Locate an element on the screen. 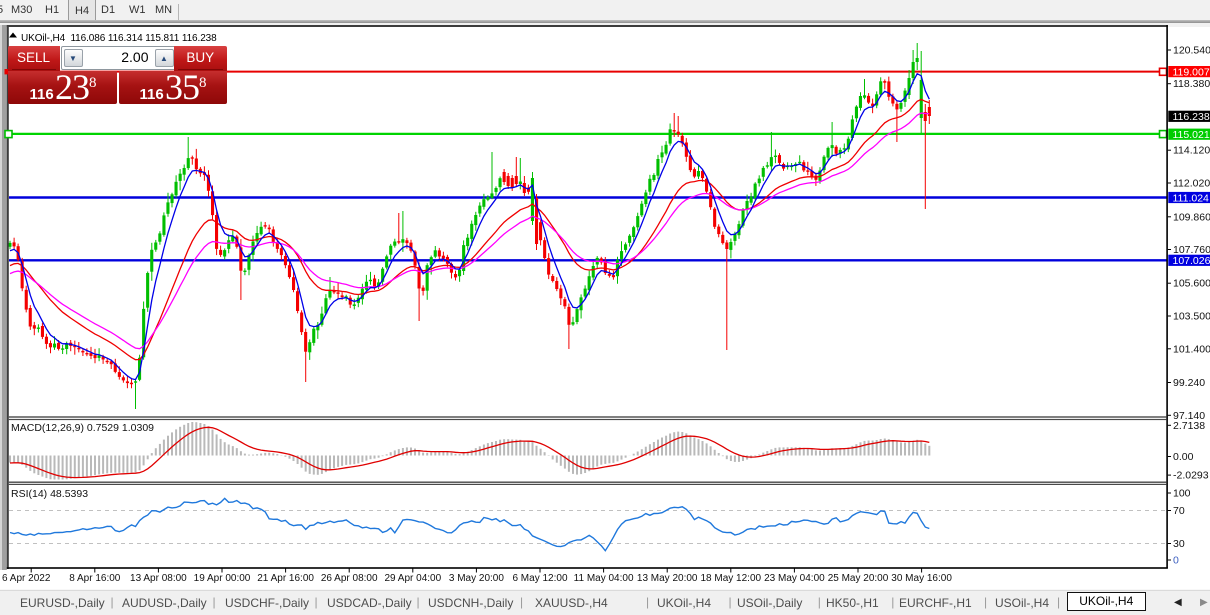 Image resolution: width=1210 pixels, height=615 pixels. svg-text: 0.00 is located at coordinates (1183, 457).